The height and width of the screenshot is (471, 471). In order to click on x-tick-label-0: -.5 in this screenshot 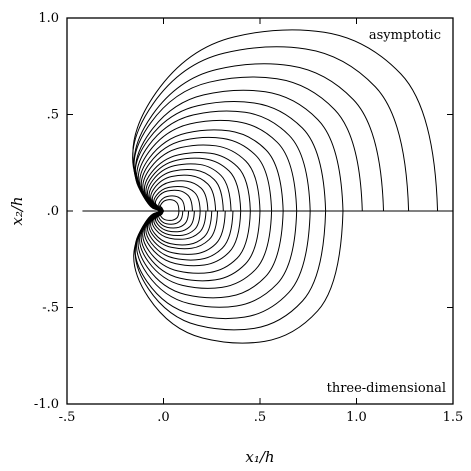, I will do `click(67, 417)`.